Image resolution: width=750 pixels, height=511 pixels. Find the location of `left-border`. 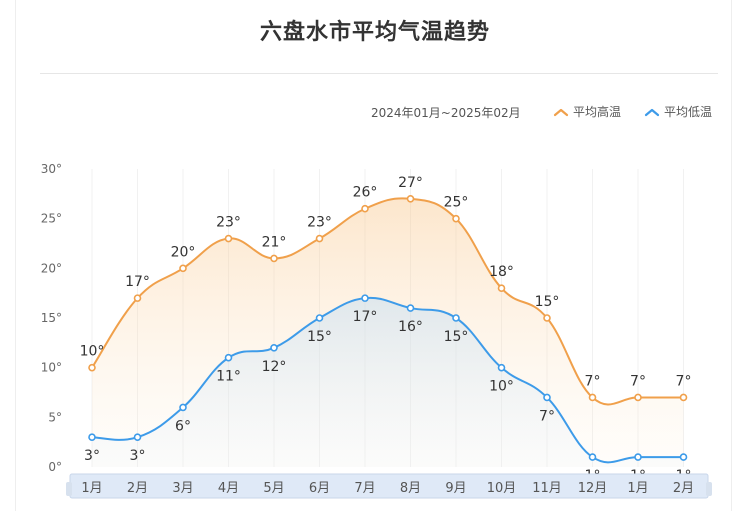

left-border is located at coordinates (15, 255).